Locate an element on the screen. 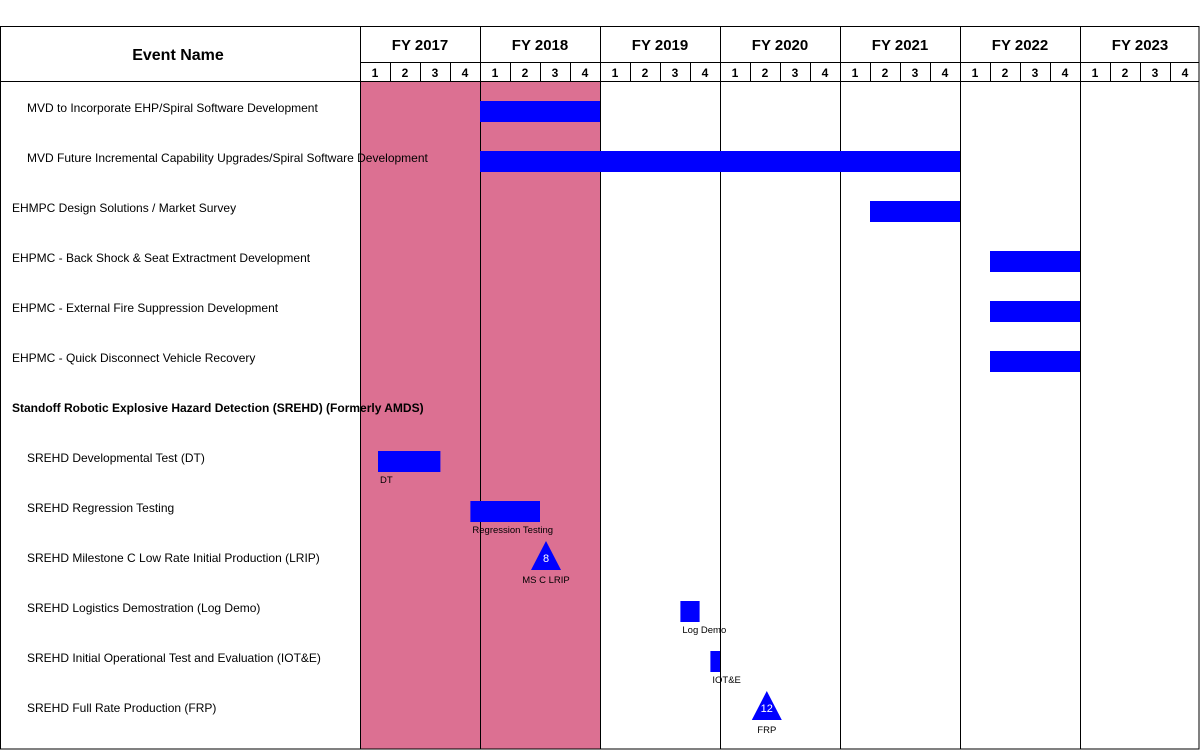 Image resolution: width=1200 pixels, height=750 pixels. fiscal-year-label: FY 2018 is located at coordinates (540, 45).